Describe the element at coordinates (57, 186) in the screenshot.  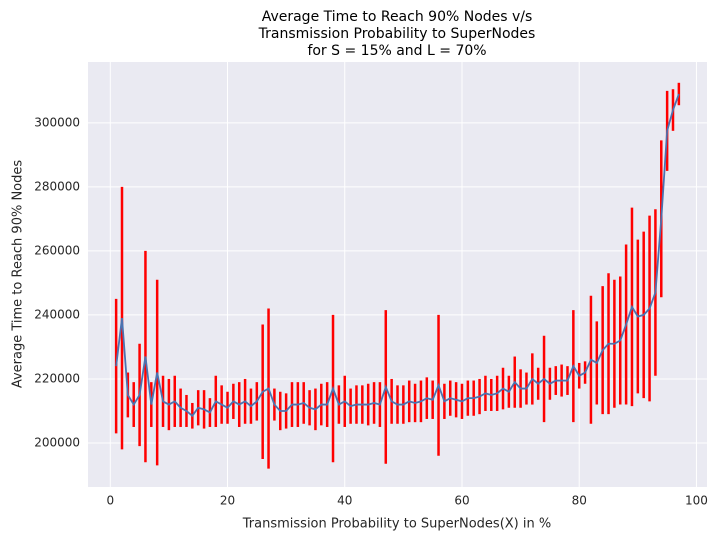
I see `y-tick-label: 280000` at that location.